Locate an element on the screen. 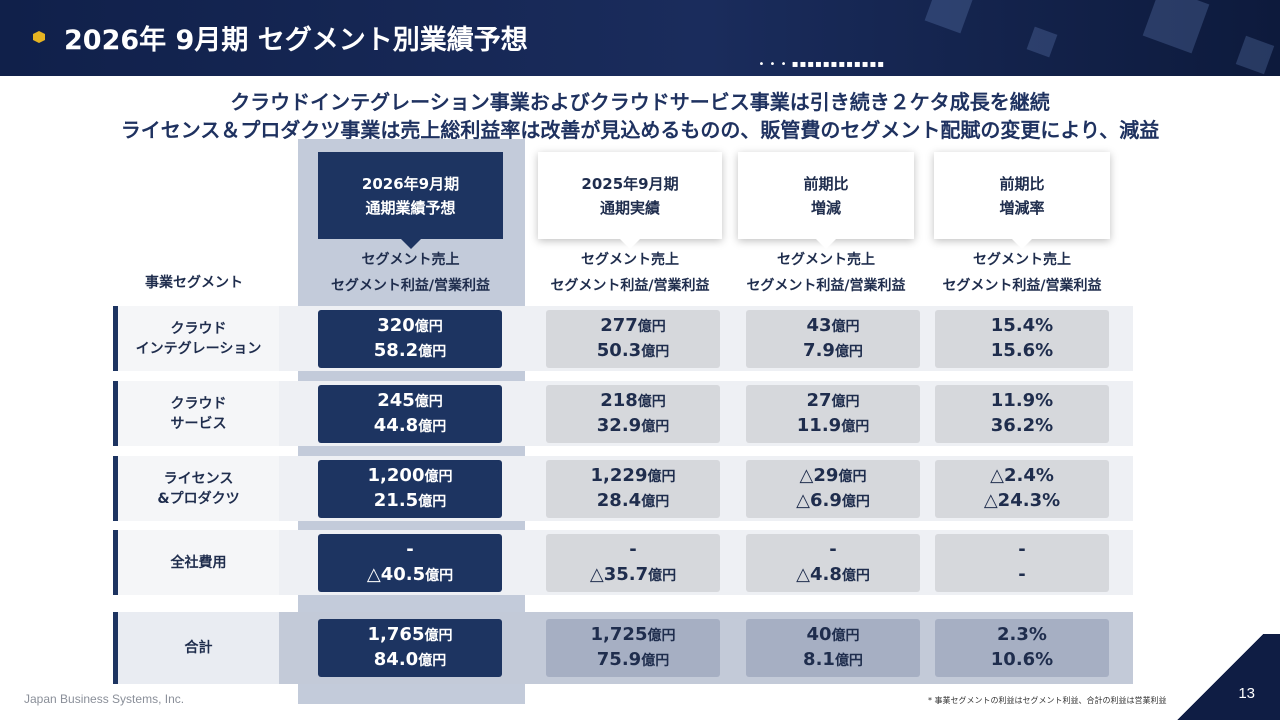 The height and width of the screenshot is (720, 1280). value-cell: - △35.7億円 is located at coordinates (633, 563).